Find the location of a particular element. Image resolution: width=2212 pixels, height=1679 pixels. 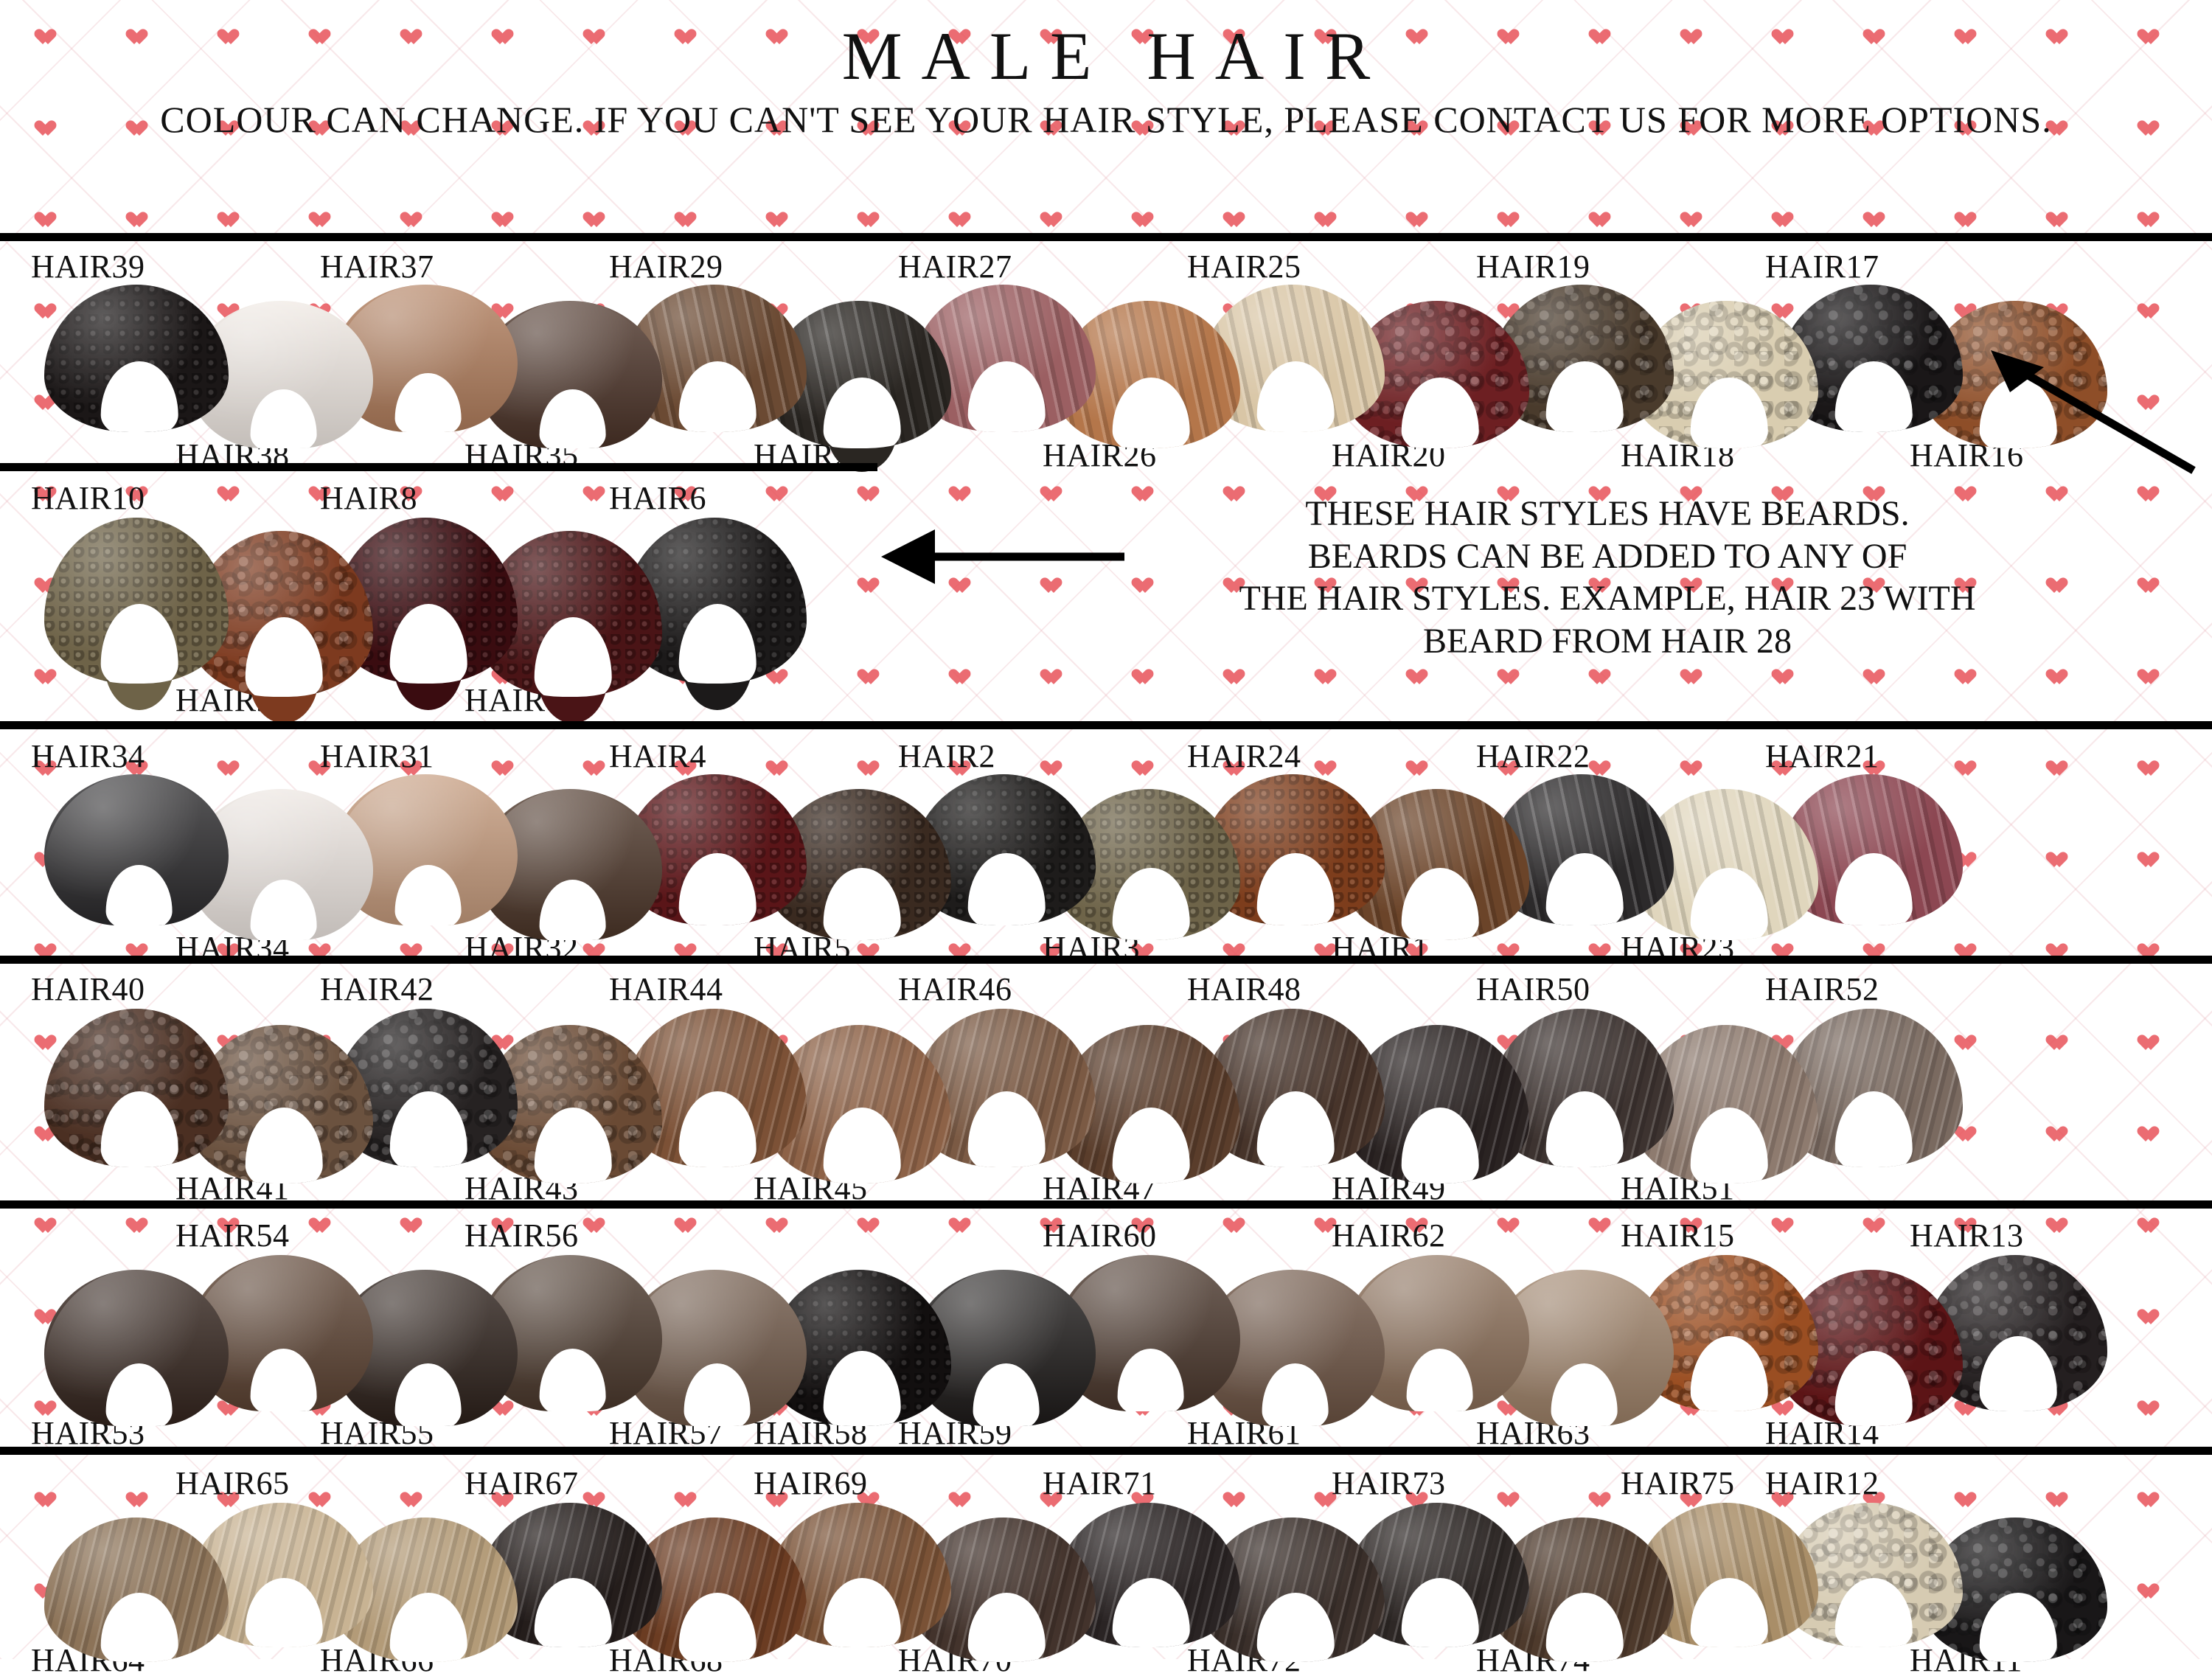

hair-label: HAIR75 is located at coordinates (1678, 1483).